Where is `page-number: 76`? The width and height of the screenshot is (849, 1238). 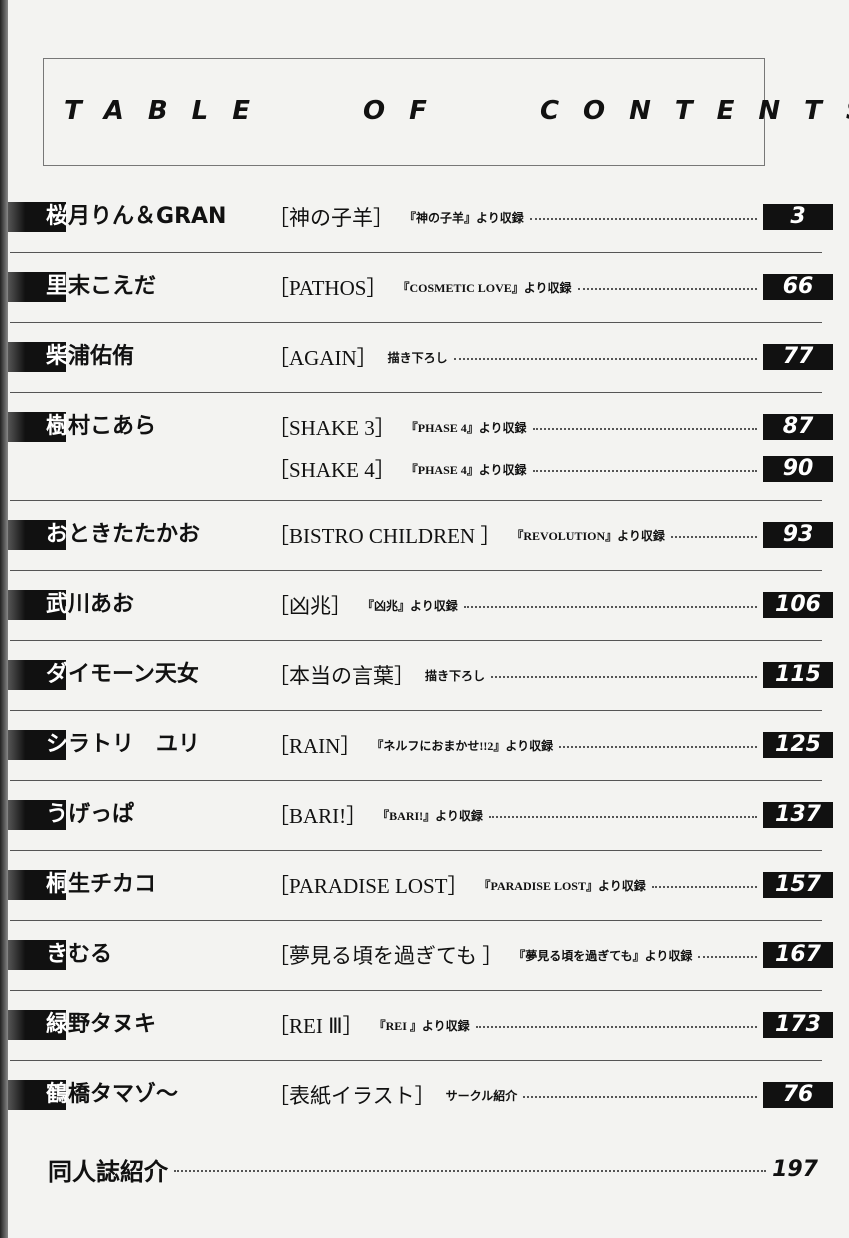
page-number: 76 is located at coordinates (798, 1095).